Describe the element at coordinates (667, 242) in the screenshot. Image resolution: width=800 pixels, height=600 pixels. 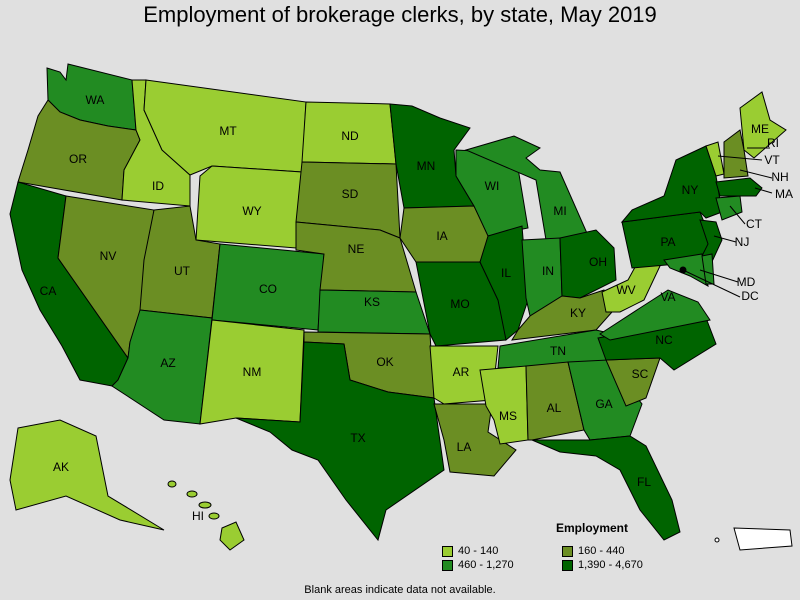
I see `state-label-pa: PA` at that location.